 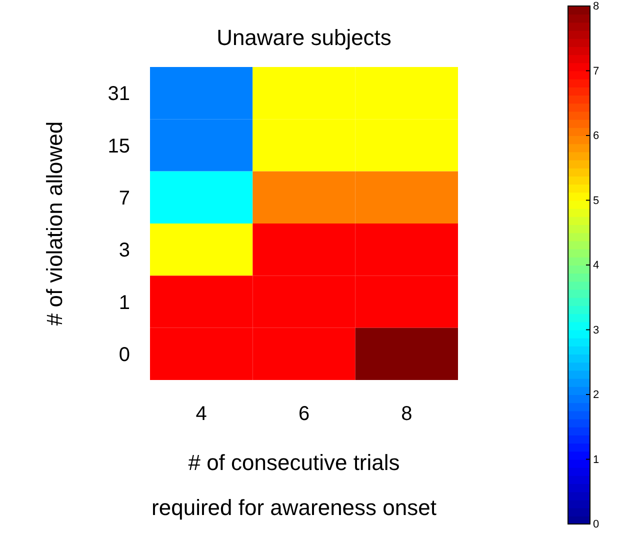 What do you see at coordinates (124, 251) in the screenshot?
I see `y-tick-label: 3` at bounding box center [124, 251].